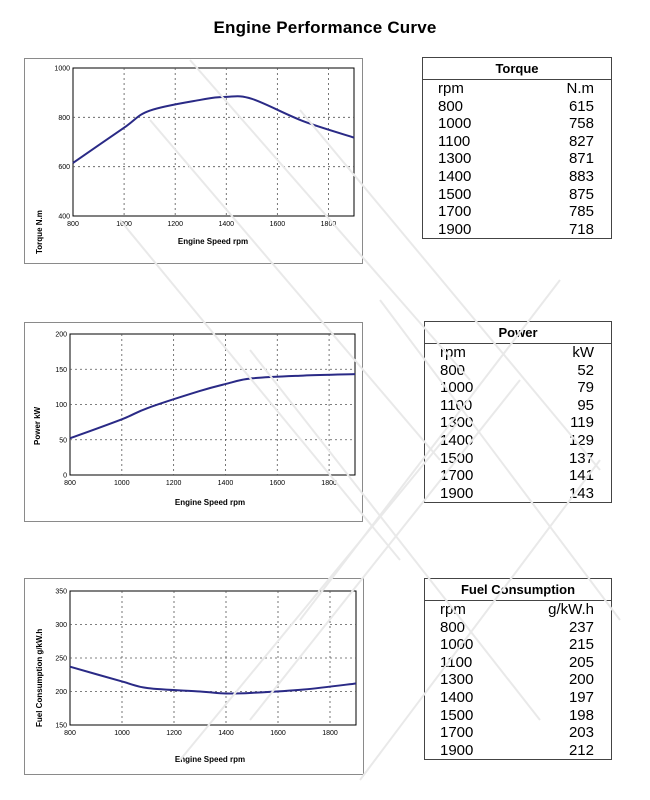  Describe the element at coordinates (453, 609) in the screenshot. I see `table-col1-header: rpm` at that location.